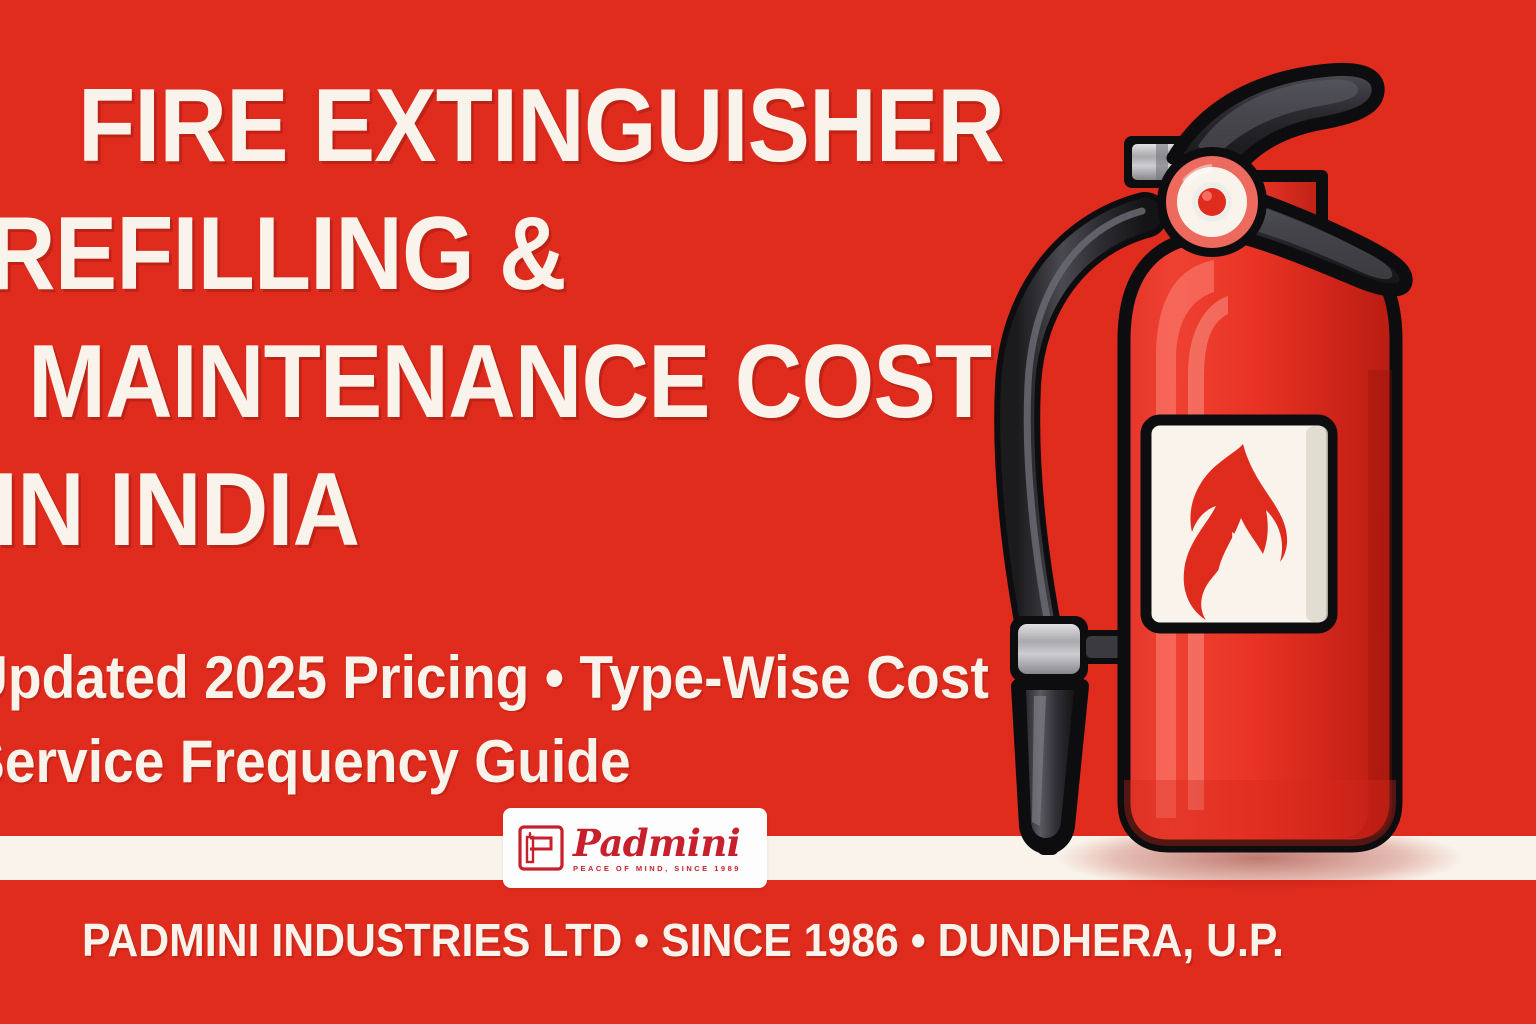 Image resolution: width=1536 pixels, height=1024 pixels. Describe the element at coordinates (315, 761) in the screenshot. I see `subhead-line-2: Service Frequency Guide` at that location.